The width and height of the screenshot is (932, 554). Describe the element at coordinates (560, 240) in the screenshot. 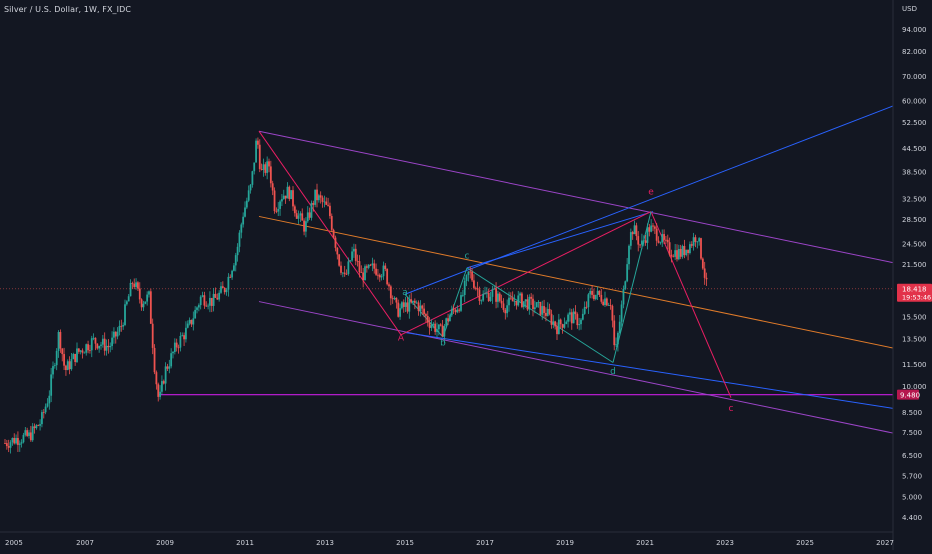

I see `blue-c-e-line` at that location.